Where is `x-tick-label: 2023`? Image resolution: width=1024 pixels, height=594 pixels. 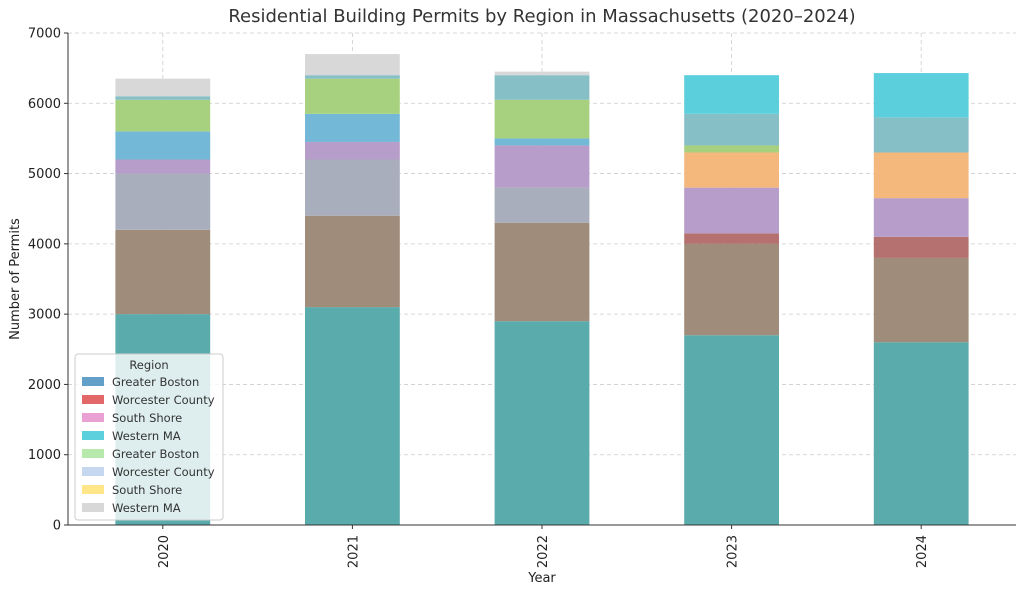
x-tick-label: 2023 is located at coordinates (733, 551).